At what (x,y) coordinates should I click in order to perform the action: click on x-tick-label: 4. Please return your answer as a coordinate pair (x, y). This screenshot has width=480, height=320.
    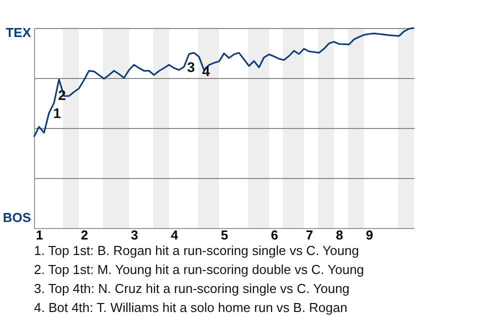
    Looking at the image, I should click on (174, 235).